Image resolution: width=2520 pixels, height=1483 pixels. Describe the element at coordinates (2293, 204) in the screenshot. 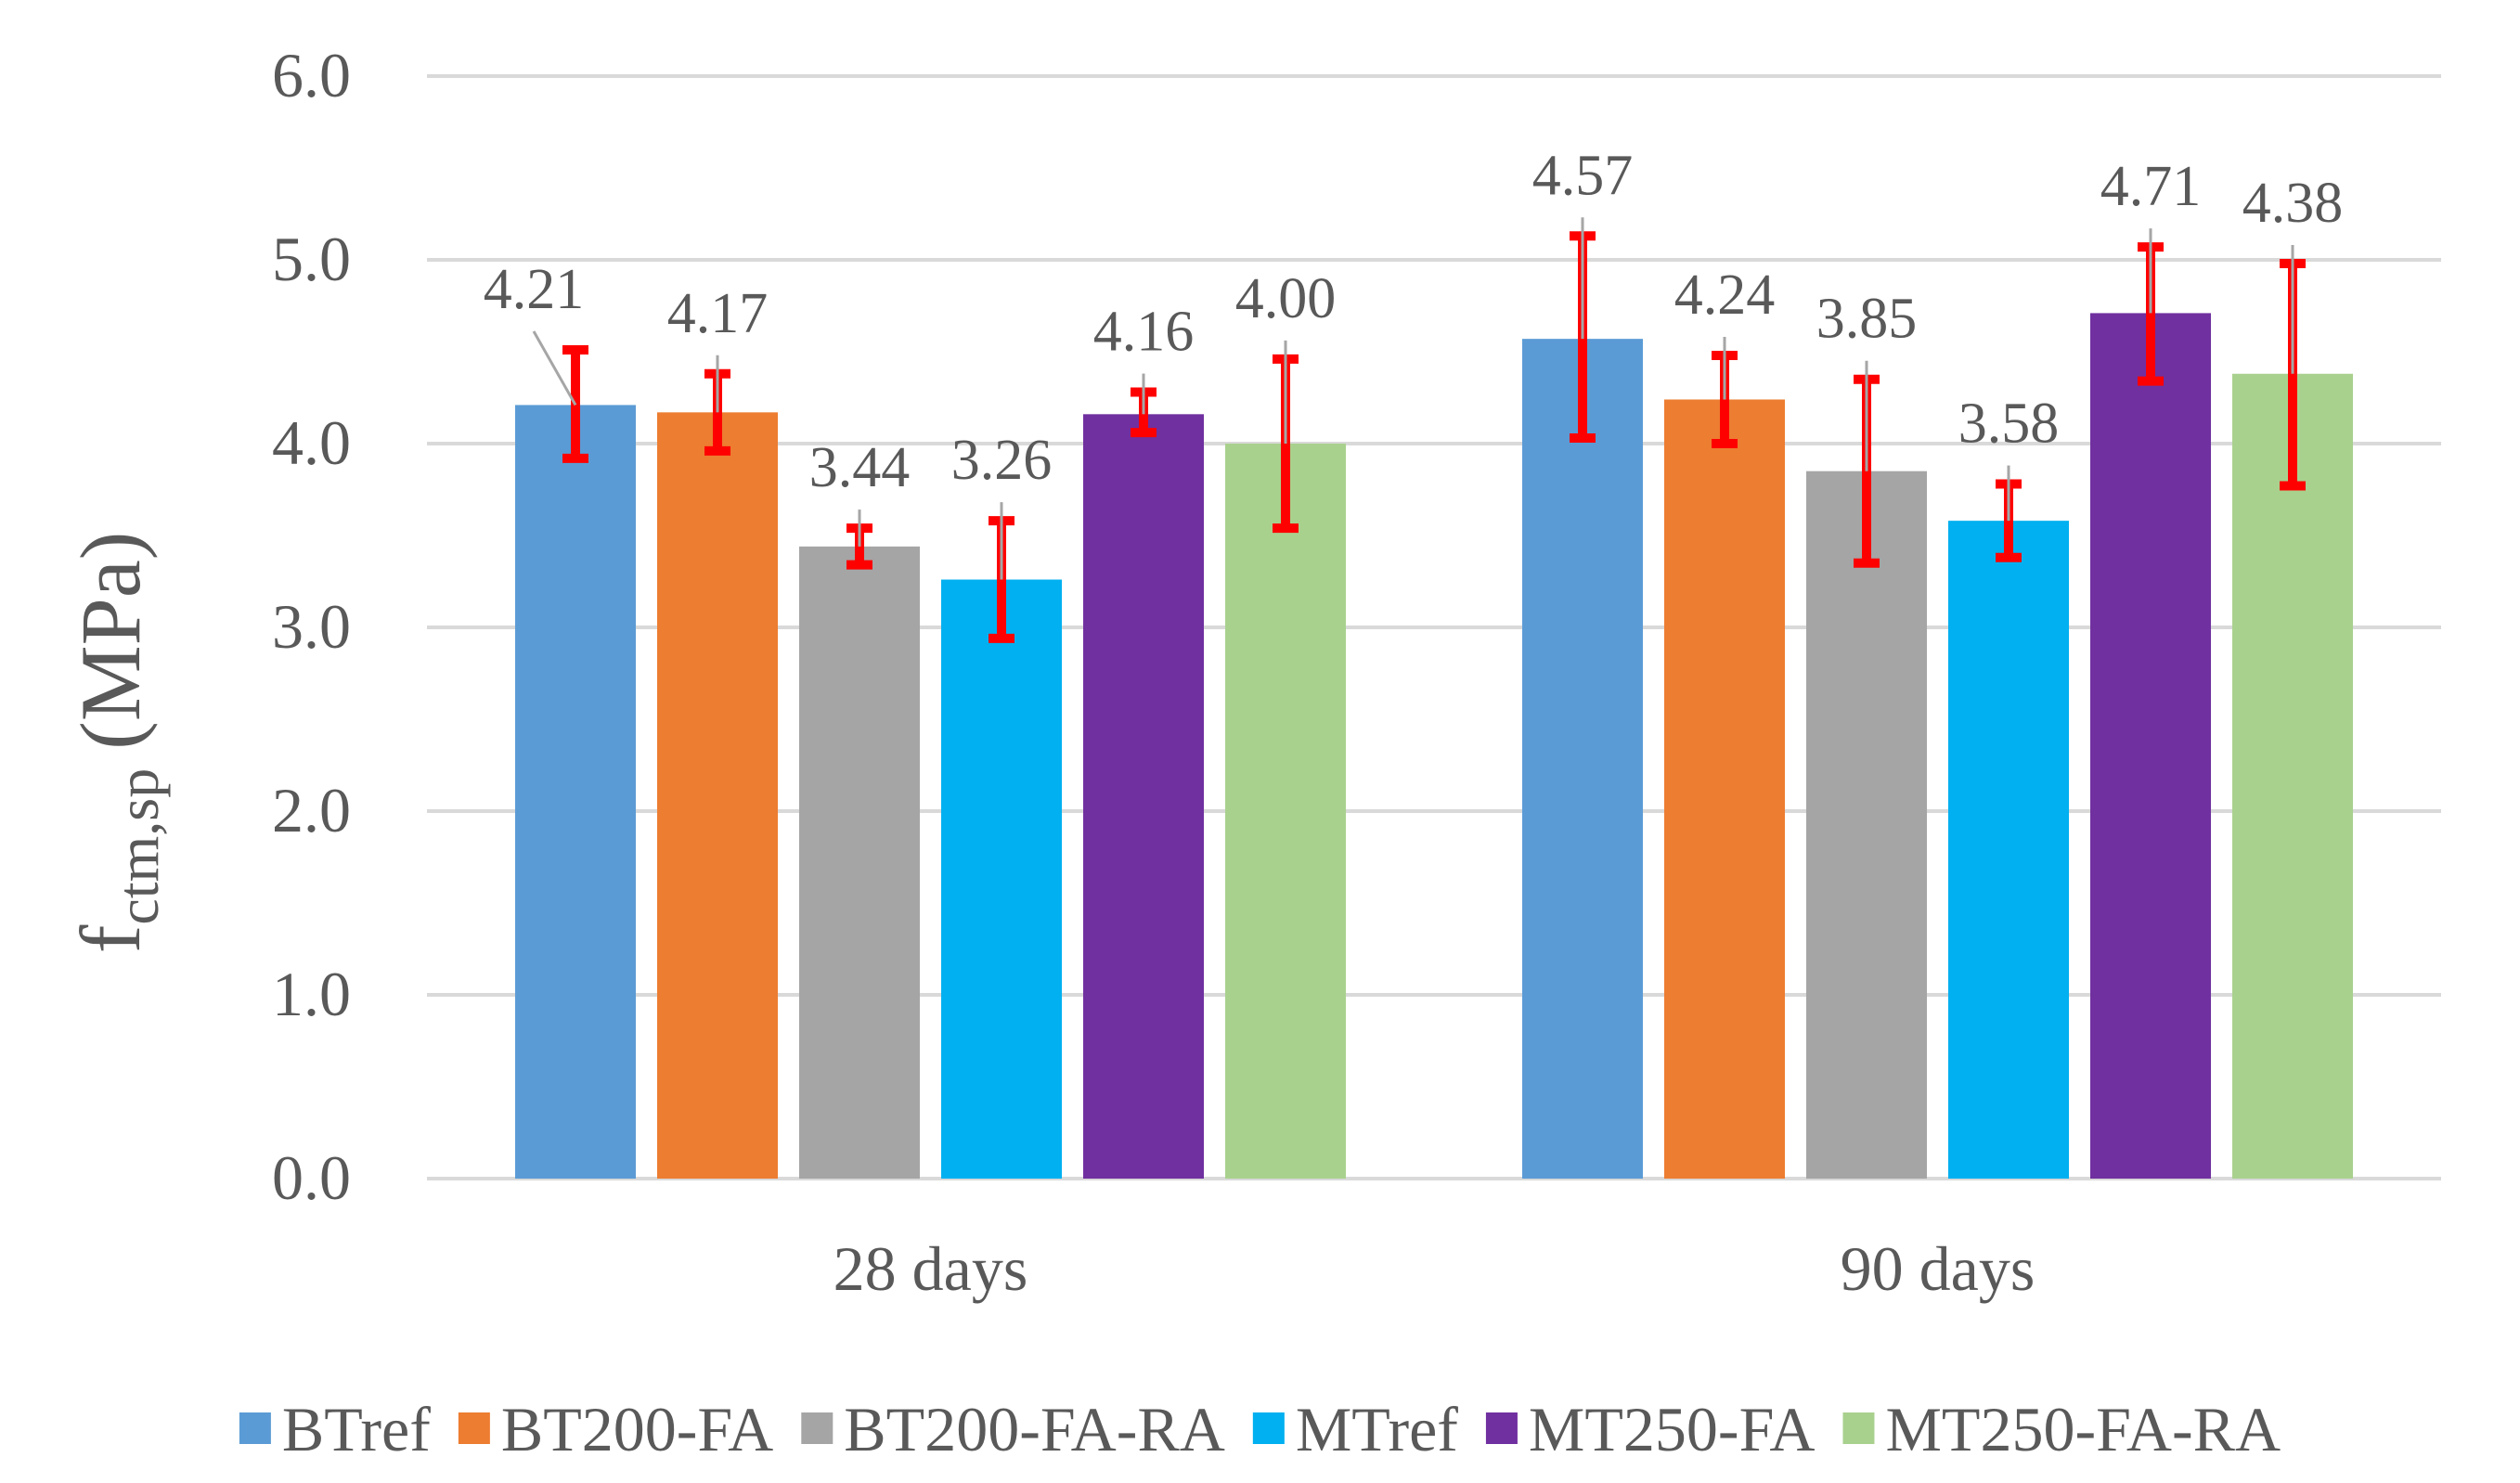

I see `data-label: 4.38` at that location.